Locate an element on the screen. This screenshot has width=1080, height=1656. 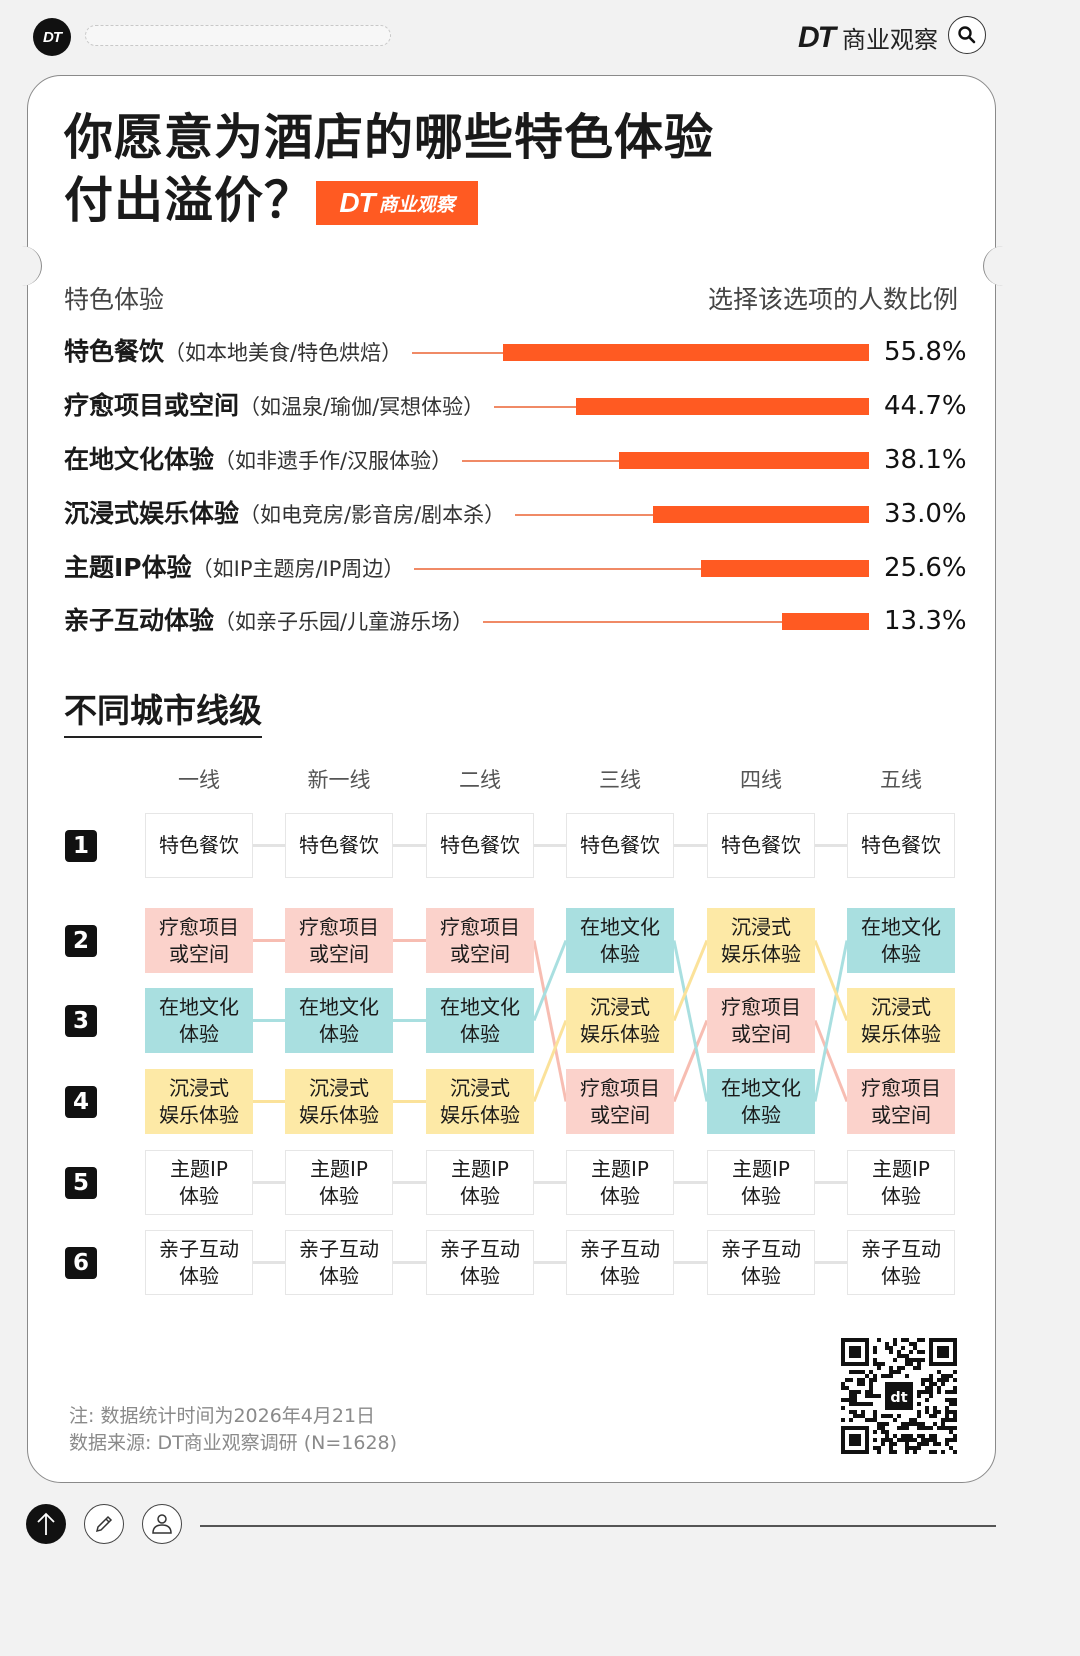
bar-label-note: （如亲子乐园/儿童游乐场） is located at coordinates (344, 622).